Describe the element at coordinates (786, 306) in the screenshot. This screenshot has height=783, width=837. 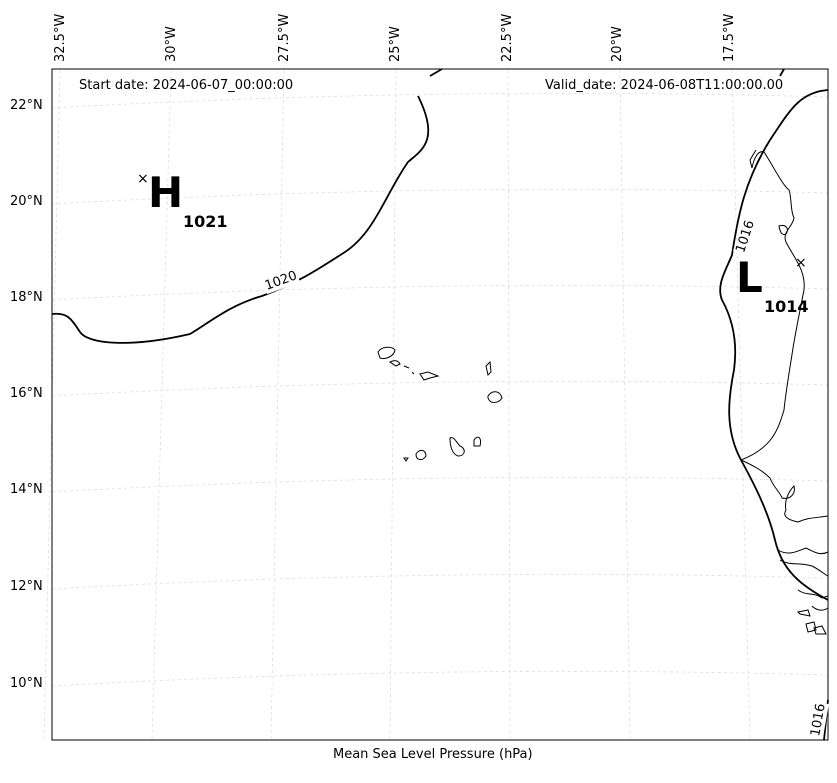
I see `low-pressure-value: 1014` at that location.